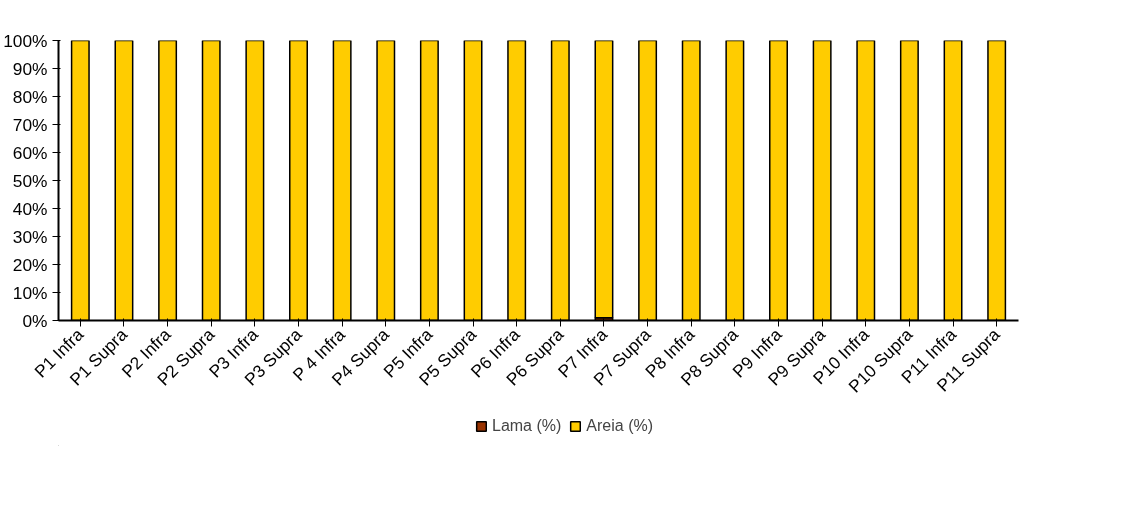 The width and height of the screenshot is (1130, 524). Describe the element at coordinates (620, 426) in the screenshot. I see `legend-label: Areia (%)` at that location.